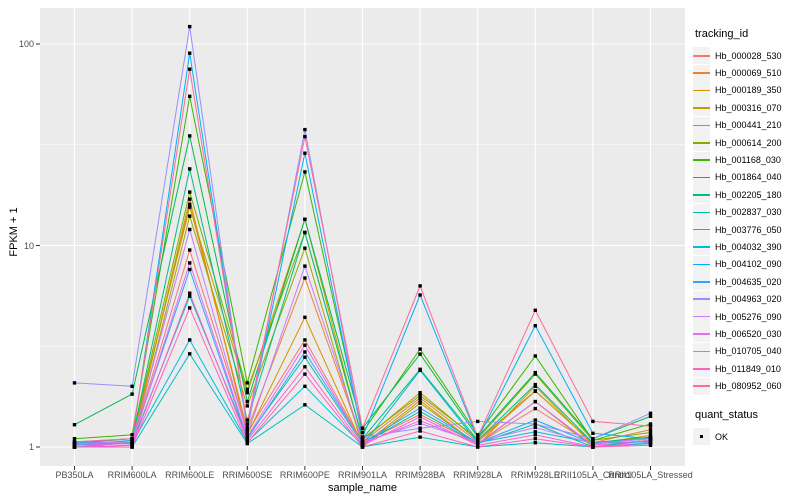 The height and width of the screenshot is (500, 800). Describe the element at coordinates (535, 475) in the screenshot. I see `x-tick-label: RRIM928LE` at that location.